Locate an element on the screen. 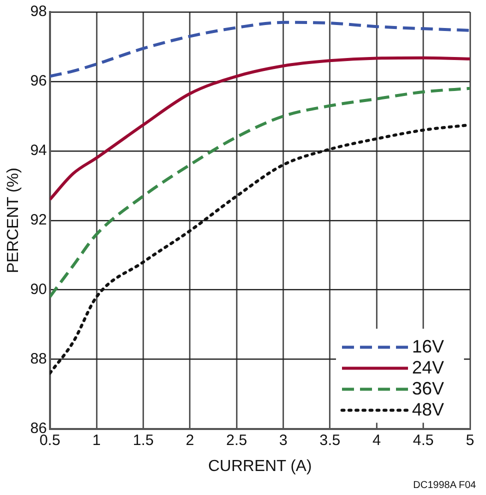 Image resolution: width=486 pixels, height=495 pixels. x-tick-label: 3 is located at coordinates (283, 440).